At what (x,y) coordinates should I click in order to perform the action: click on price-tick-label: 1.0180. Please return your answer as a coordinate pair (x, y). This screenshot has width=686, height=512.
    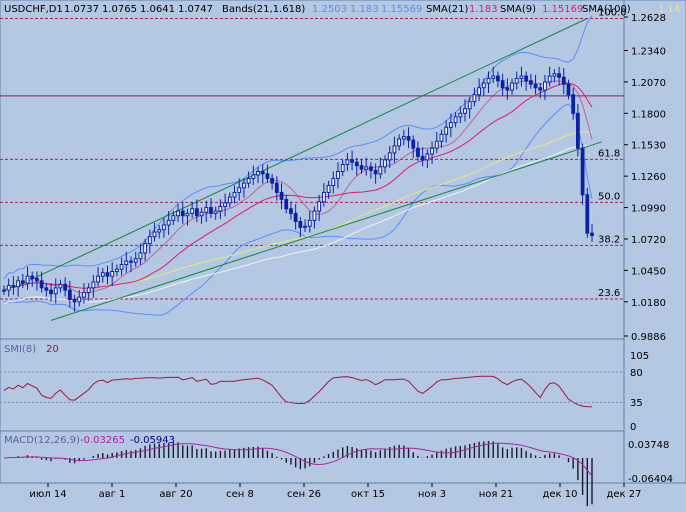
    Looking at the image, I should click on (648, 303).